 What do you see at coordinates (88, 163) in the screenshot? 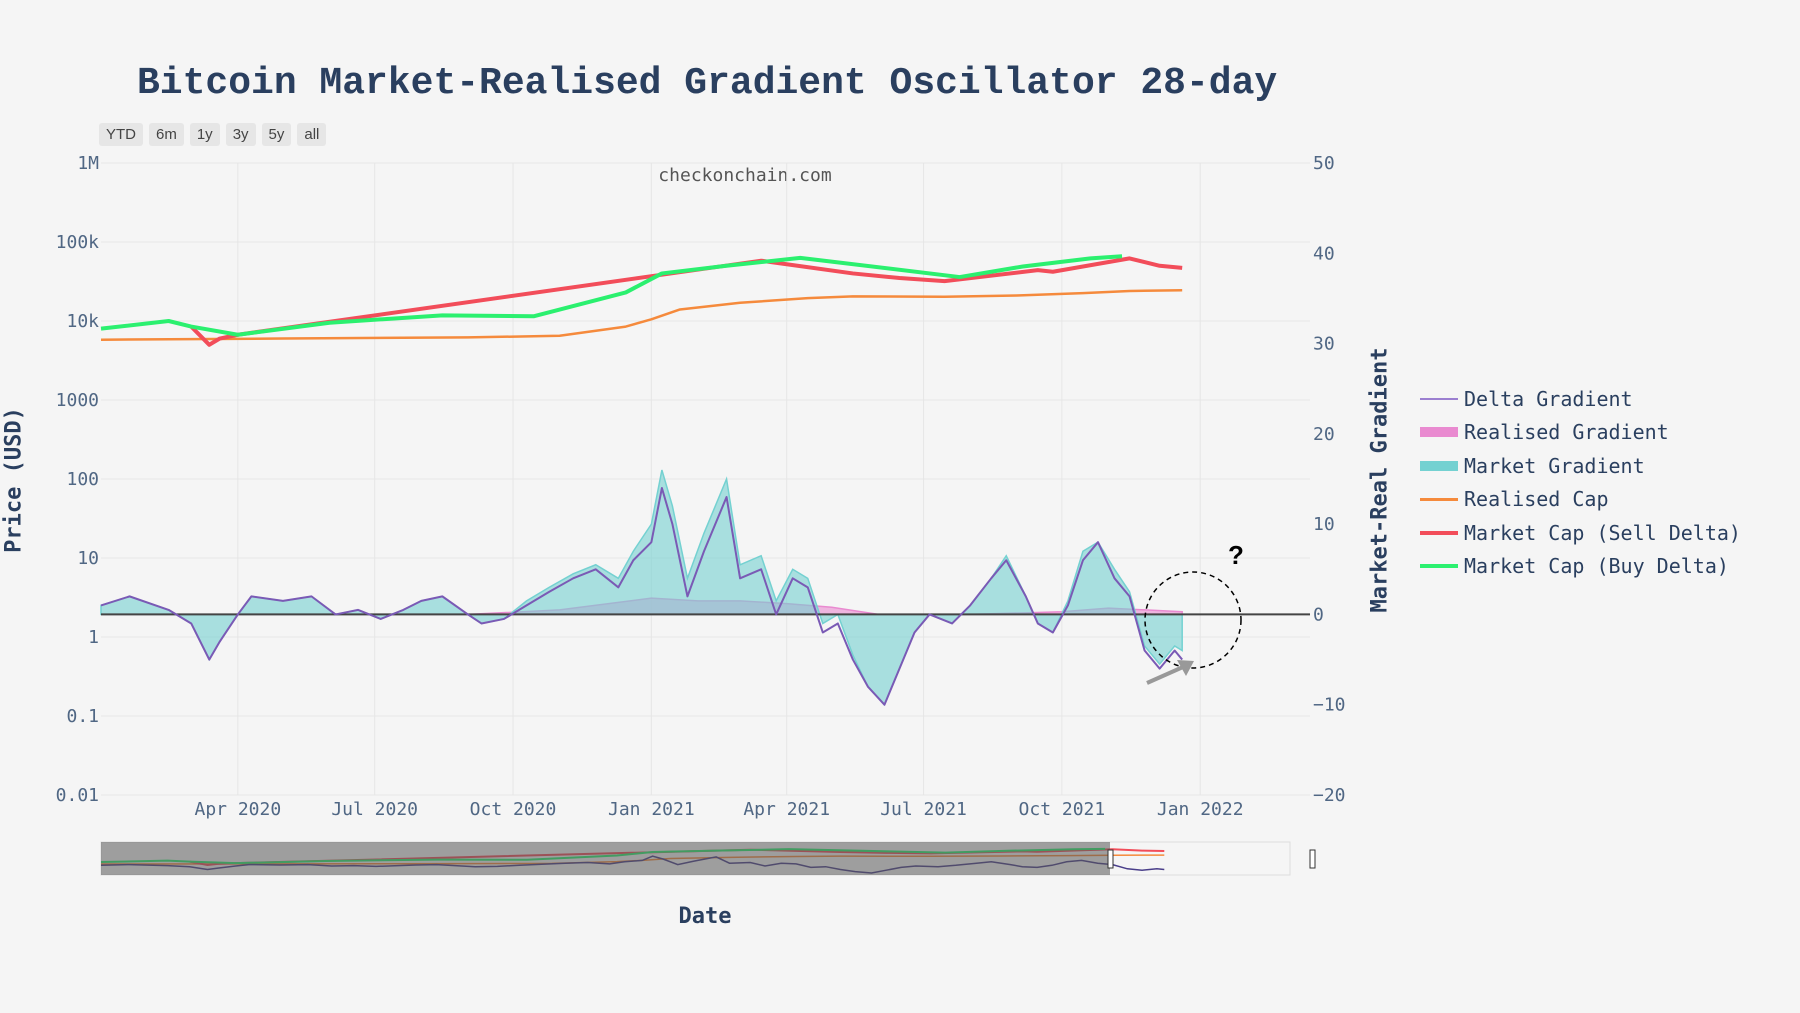
I see `y-left-tick-label: 1M` at bounding box center [88, 163].